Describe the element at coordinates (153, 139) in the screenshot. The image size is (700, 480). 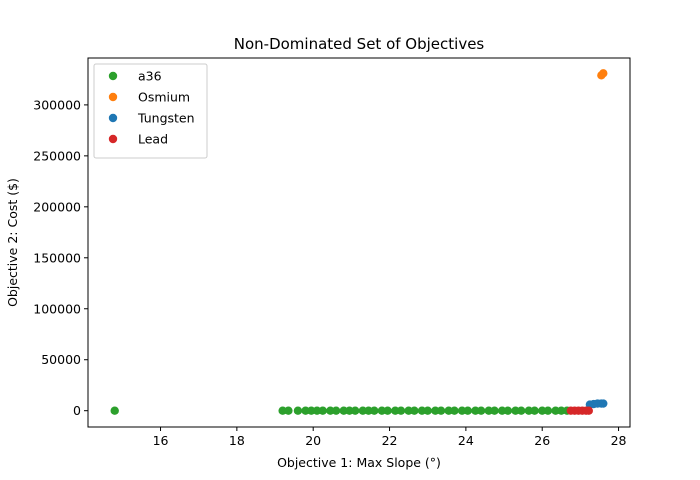
I see `legend-entry: Lead` at that location.